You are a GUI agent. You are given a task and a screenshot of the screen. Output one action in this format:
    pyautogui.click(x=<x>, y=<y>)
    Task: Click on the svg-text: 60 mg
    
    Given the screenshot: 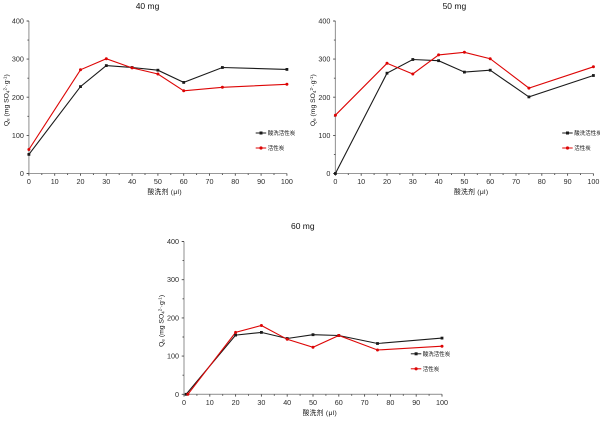 What is the action you would take?
    pyautogui.click(x=303, y=226)
    